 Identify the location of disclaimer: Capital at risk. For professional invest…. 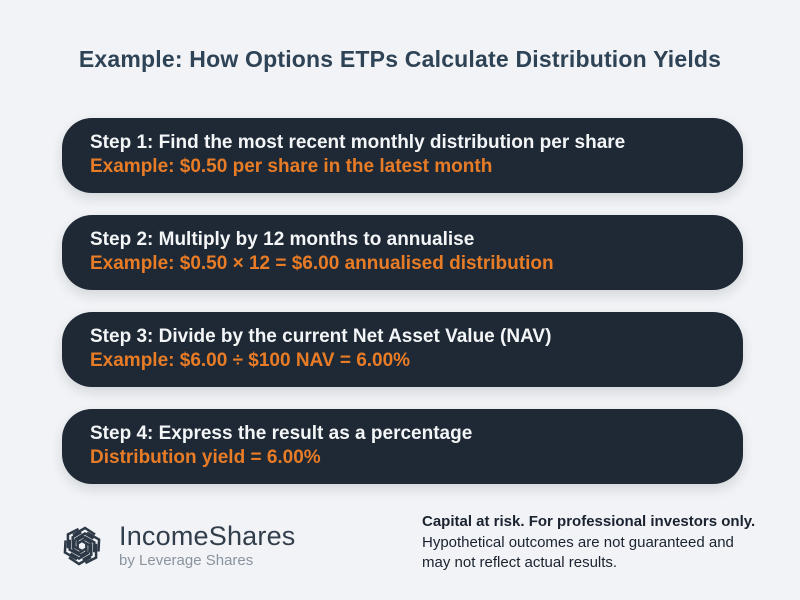
(597, 543).